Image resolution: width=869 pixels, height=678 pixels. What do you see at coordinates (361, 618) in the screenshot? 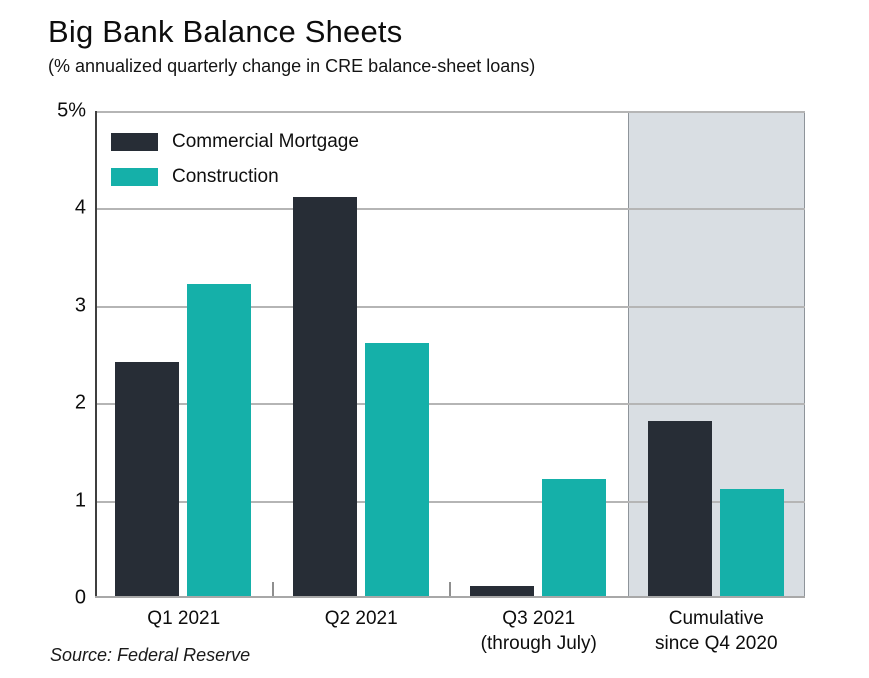
I see `x-category-label-1: Q2 2021` at bounding box center [361, 618].